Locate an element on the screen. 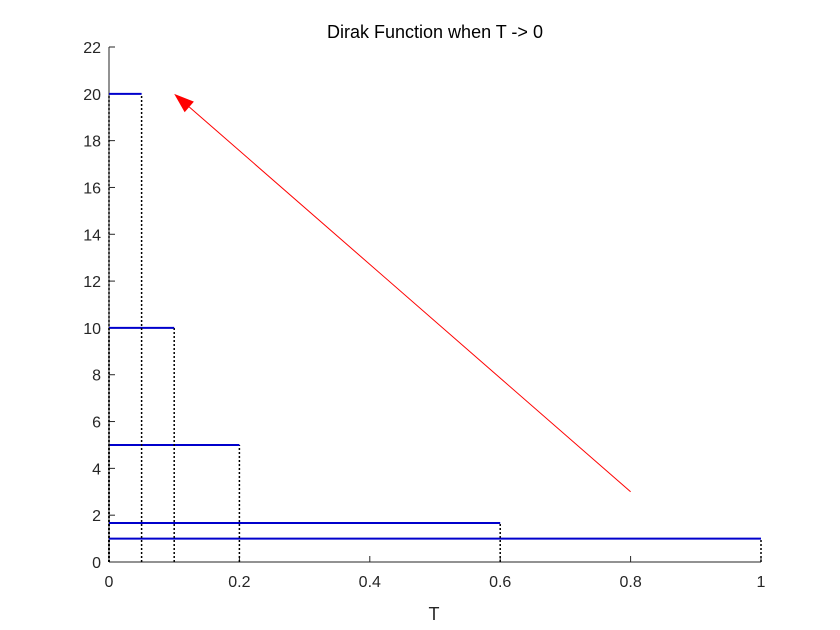  x-tick-label: 1 is located at coordinates (761, 582).